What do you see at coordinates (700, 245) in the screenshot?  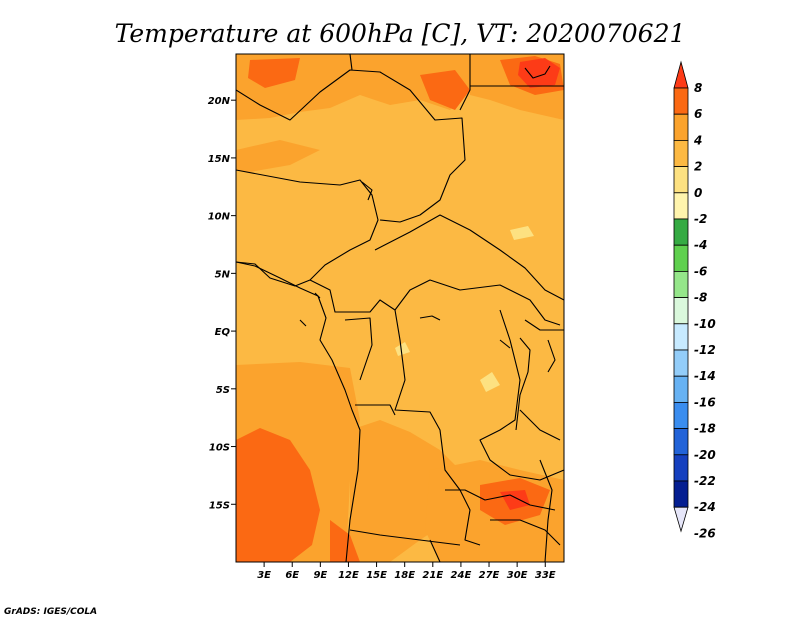 I see `colorbar-label: -4` at bounding box center [700, 245].